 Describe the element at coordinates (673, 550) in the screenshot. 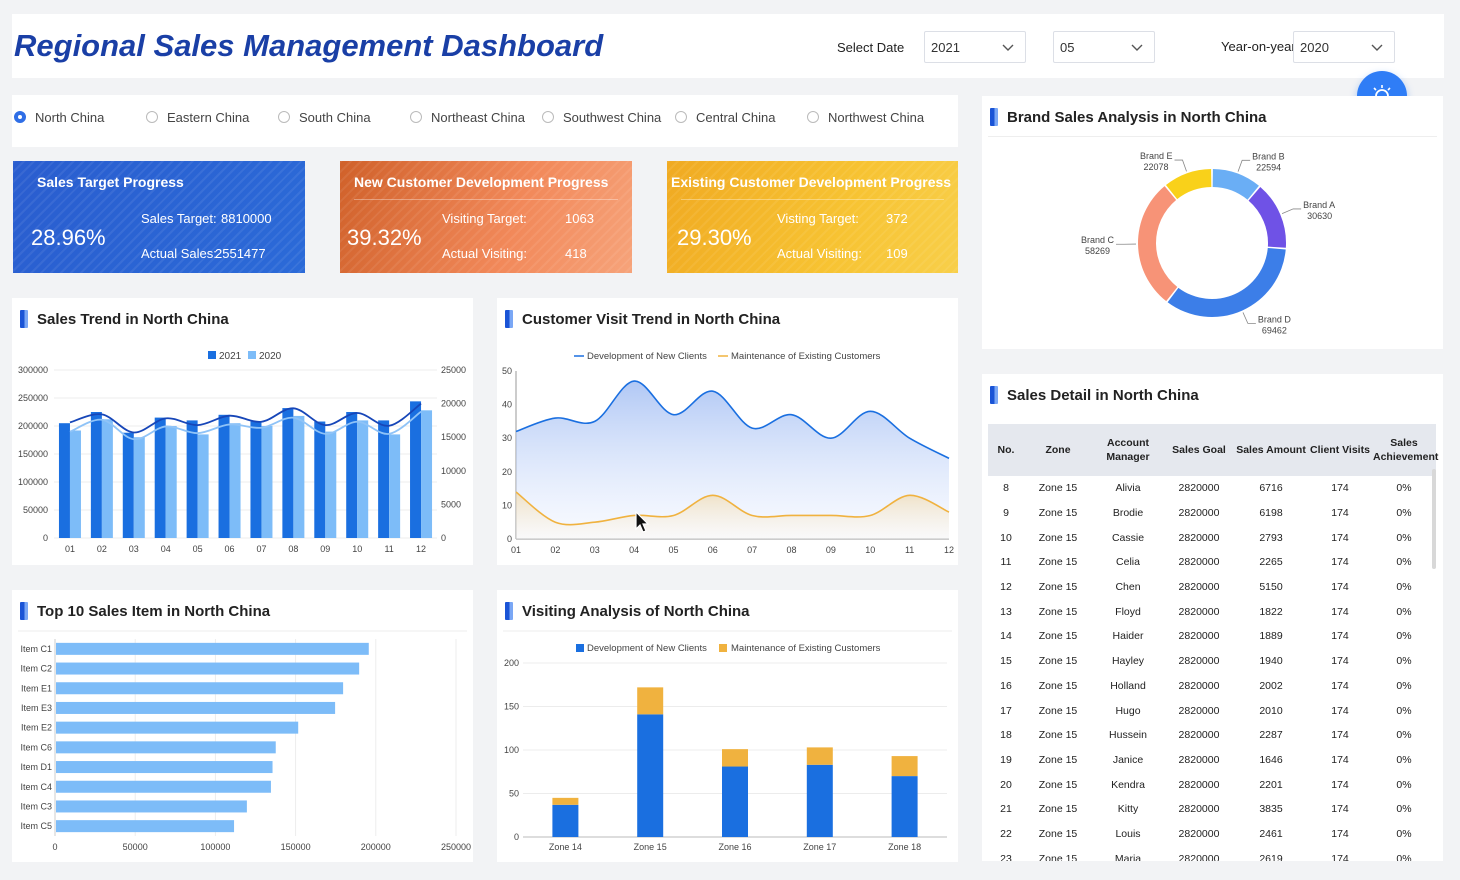

I see `x-tick-label: 05` at that location.